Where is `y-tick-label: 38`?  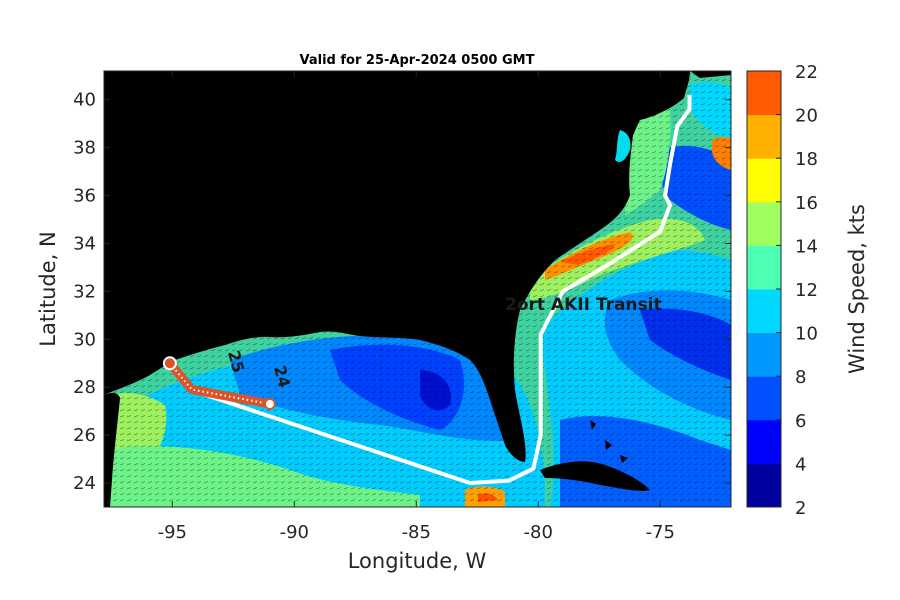 y-tick-label: 38 is located at coordinates (84, 148).